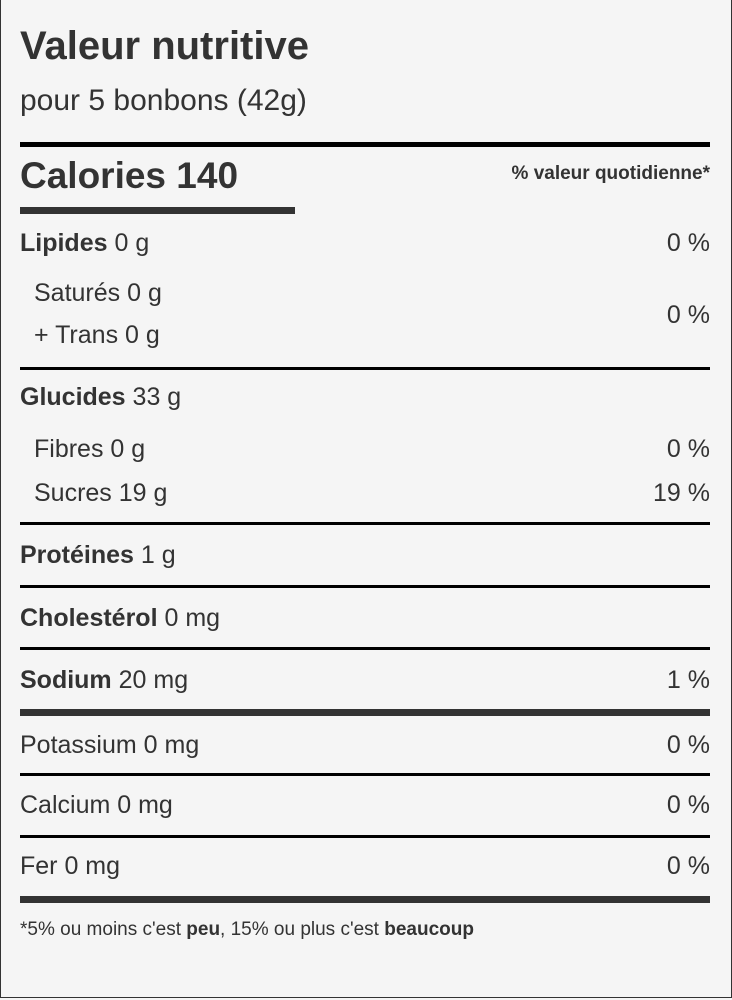  What do you see at coordinates (73, 397) in the screenshot?
I see `nutrient-name: Glucides` at bounding box center [73, 397].